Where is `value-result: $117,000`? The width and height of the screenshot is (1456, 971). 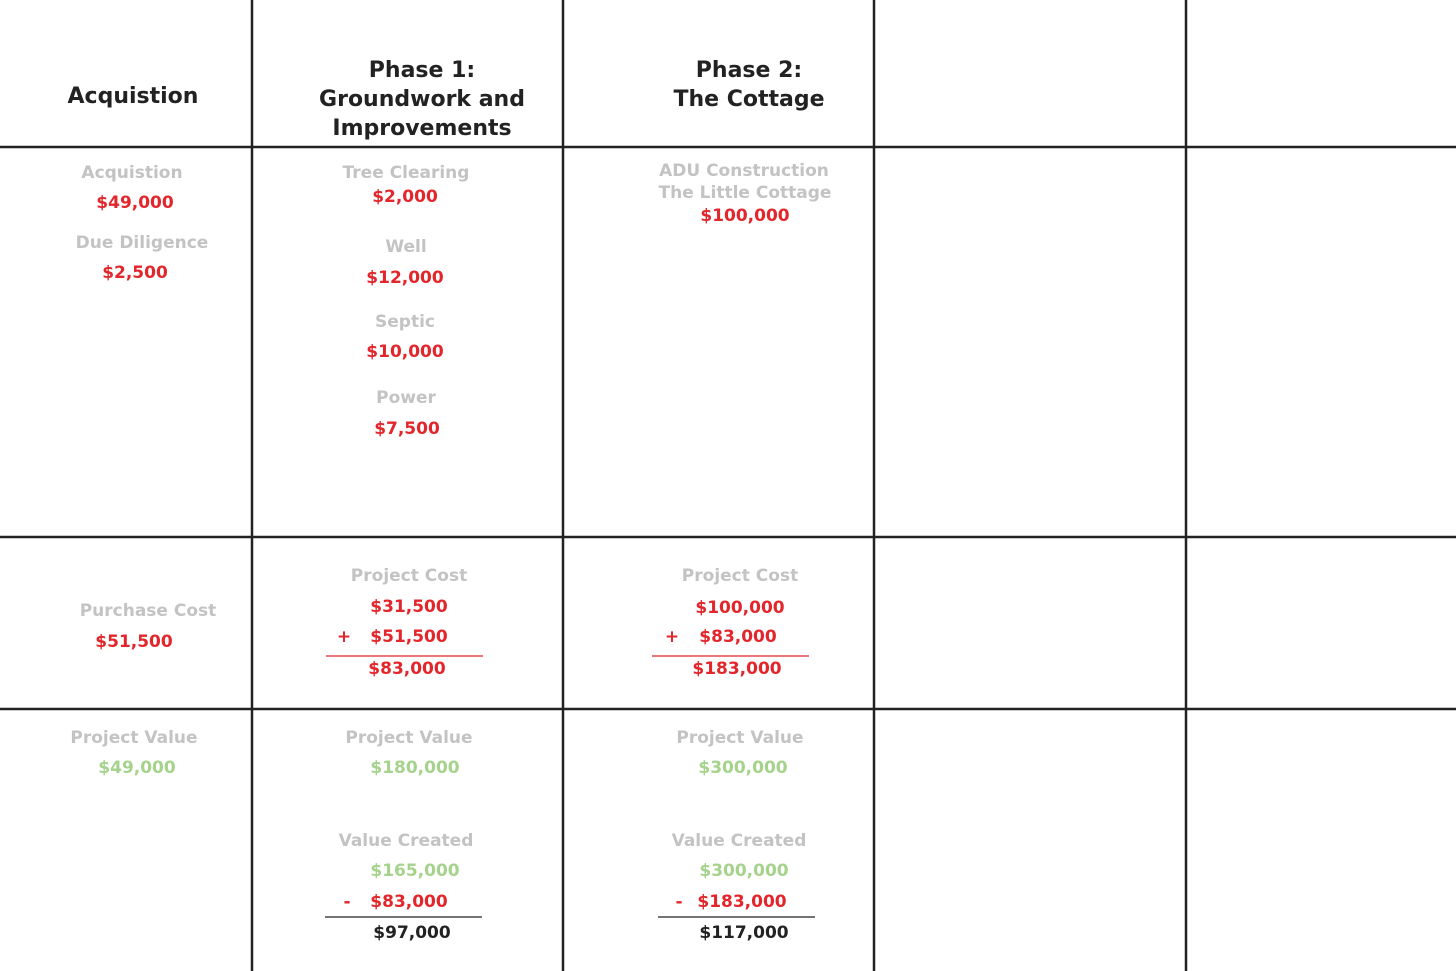
value-result: $117,000 is located at coordinates (743, 933).